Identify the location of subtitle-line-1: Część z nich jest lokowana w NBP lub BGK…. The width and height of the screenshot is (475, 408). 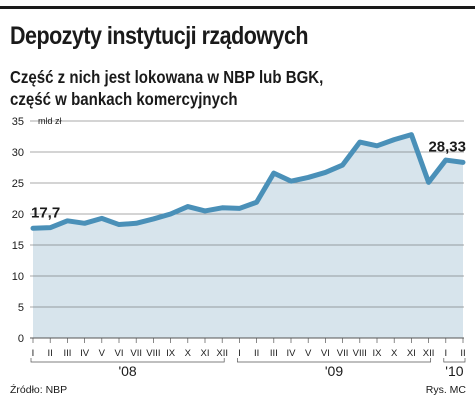
(167, 77).